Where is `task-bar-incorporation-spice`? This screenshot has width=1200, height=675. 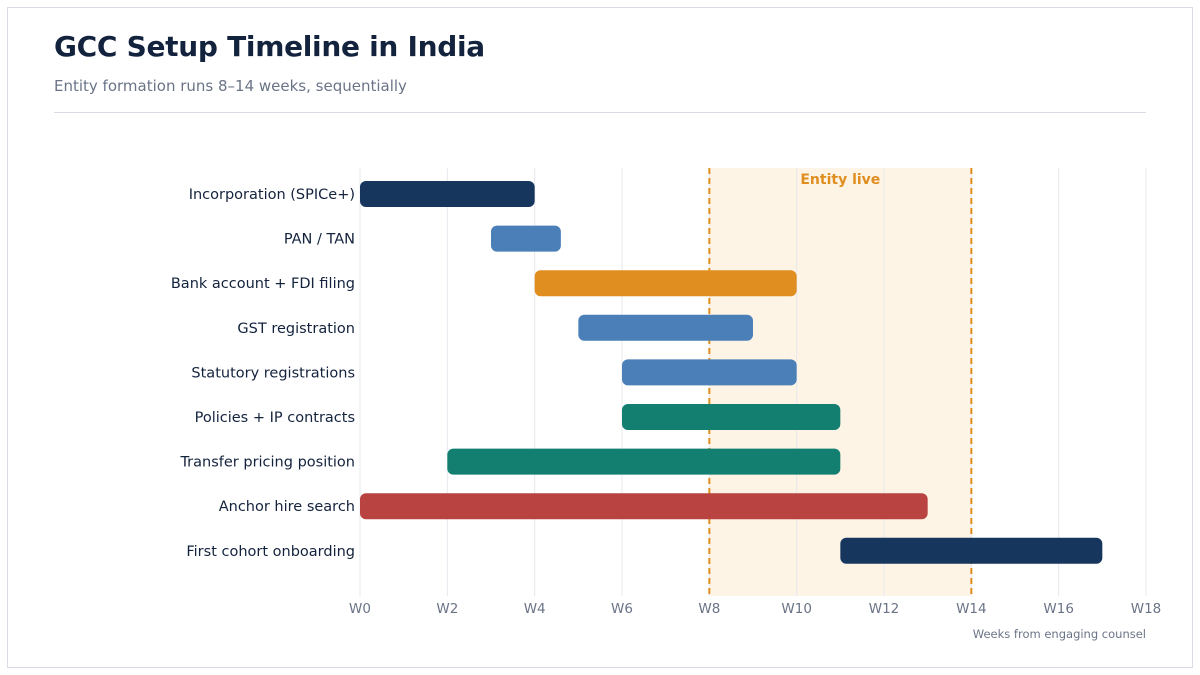 task-bar-incorporation-spice is located at coordinates (447, 194).